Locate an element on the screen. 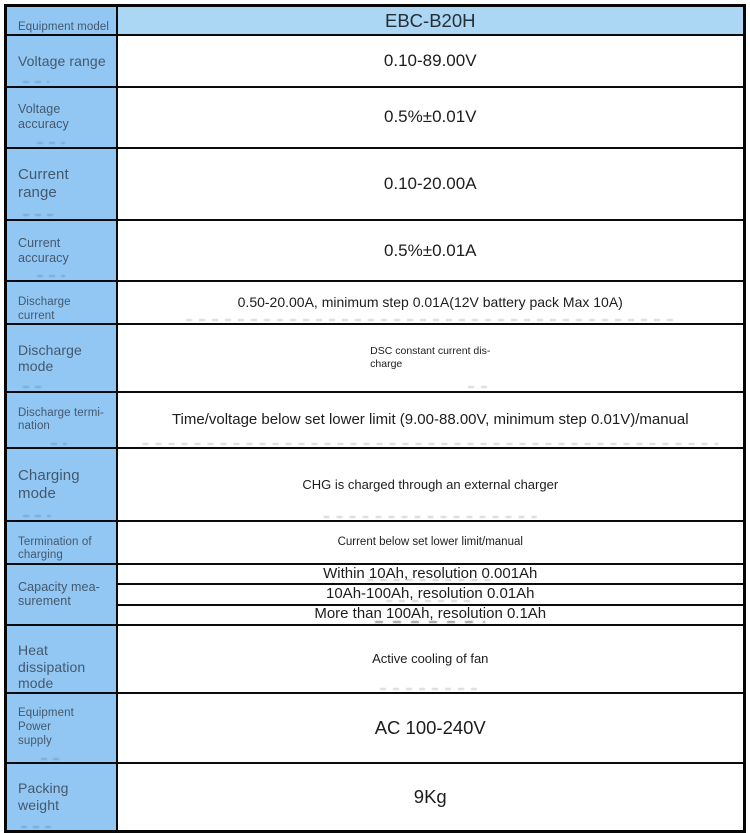  table-row-voltage-accuracy: Voltage accuracy 0.5%±0.01V is located at coordinates (375, 117).